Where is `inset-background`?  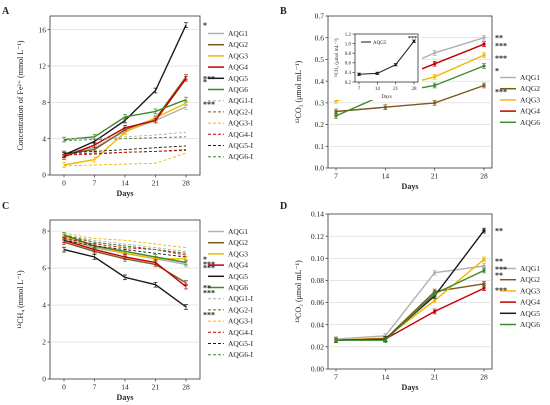
inset-background is located at coordinates (376, 65).